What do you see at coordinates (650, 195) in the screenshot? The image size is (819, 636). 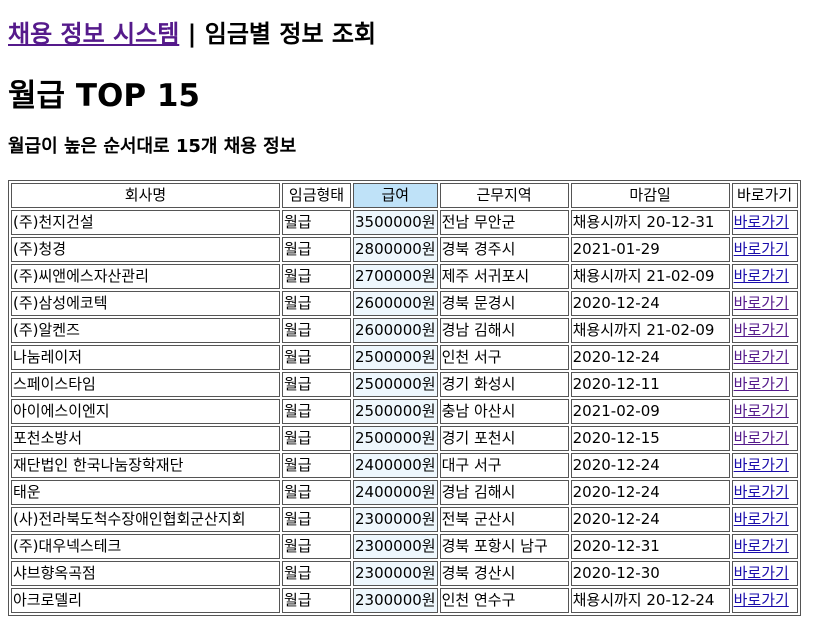 I see `col-header-deadline: 마감일` at bounding box center [650, 195].